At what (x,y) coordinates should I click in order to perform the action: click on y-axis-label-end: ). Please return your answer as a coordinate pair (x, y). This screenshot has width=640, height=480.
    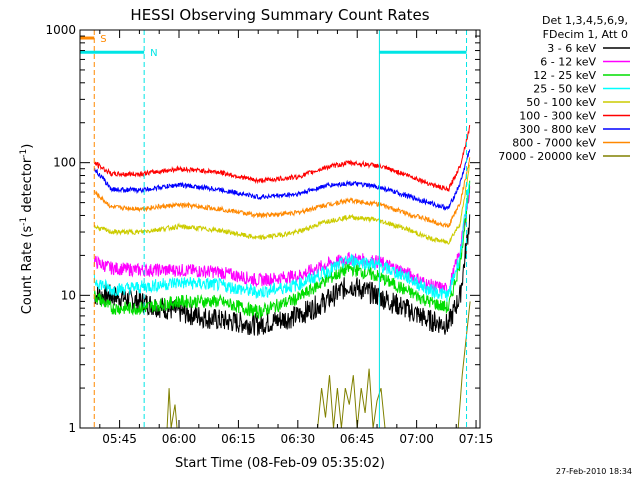
    Looking at the image, I should click on (27, 146).